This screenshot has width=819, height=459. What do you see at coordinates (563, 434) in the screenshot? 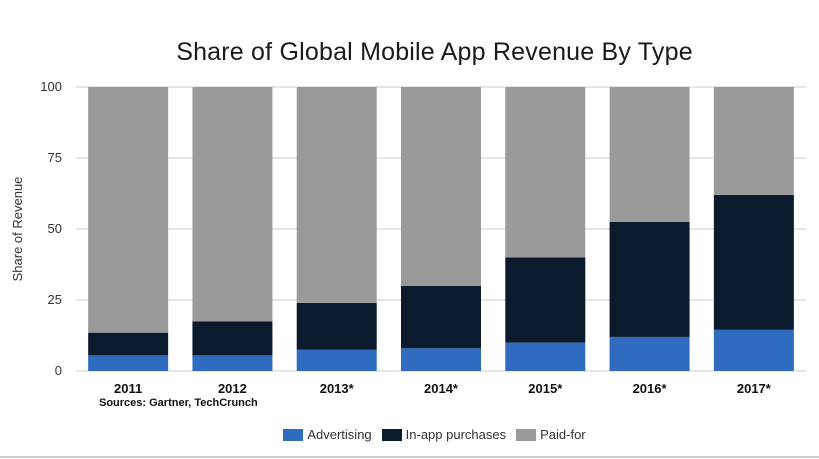
I see `legend-label: Paid-for` at bounding box center [563, 434].